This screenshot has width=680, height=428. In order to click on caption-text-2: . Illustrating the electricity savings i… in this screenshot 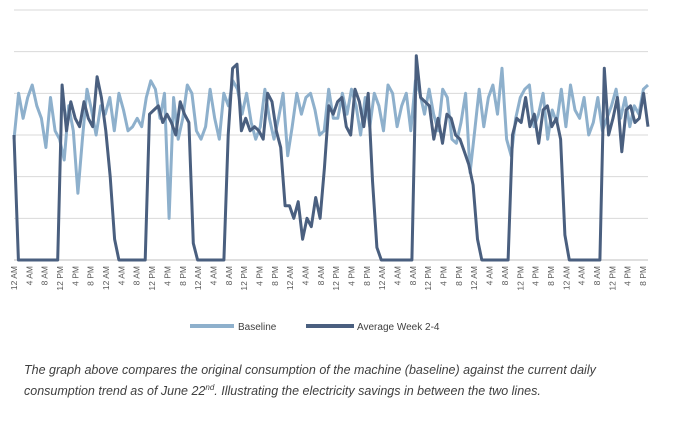, I will do `click(377, 391)`.